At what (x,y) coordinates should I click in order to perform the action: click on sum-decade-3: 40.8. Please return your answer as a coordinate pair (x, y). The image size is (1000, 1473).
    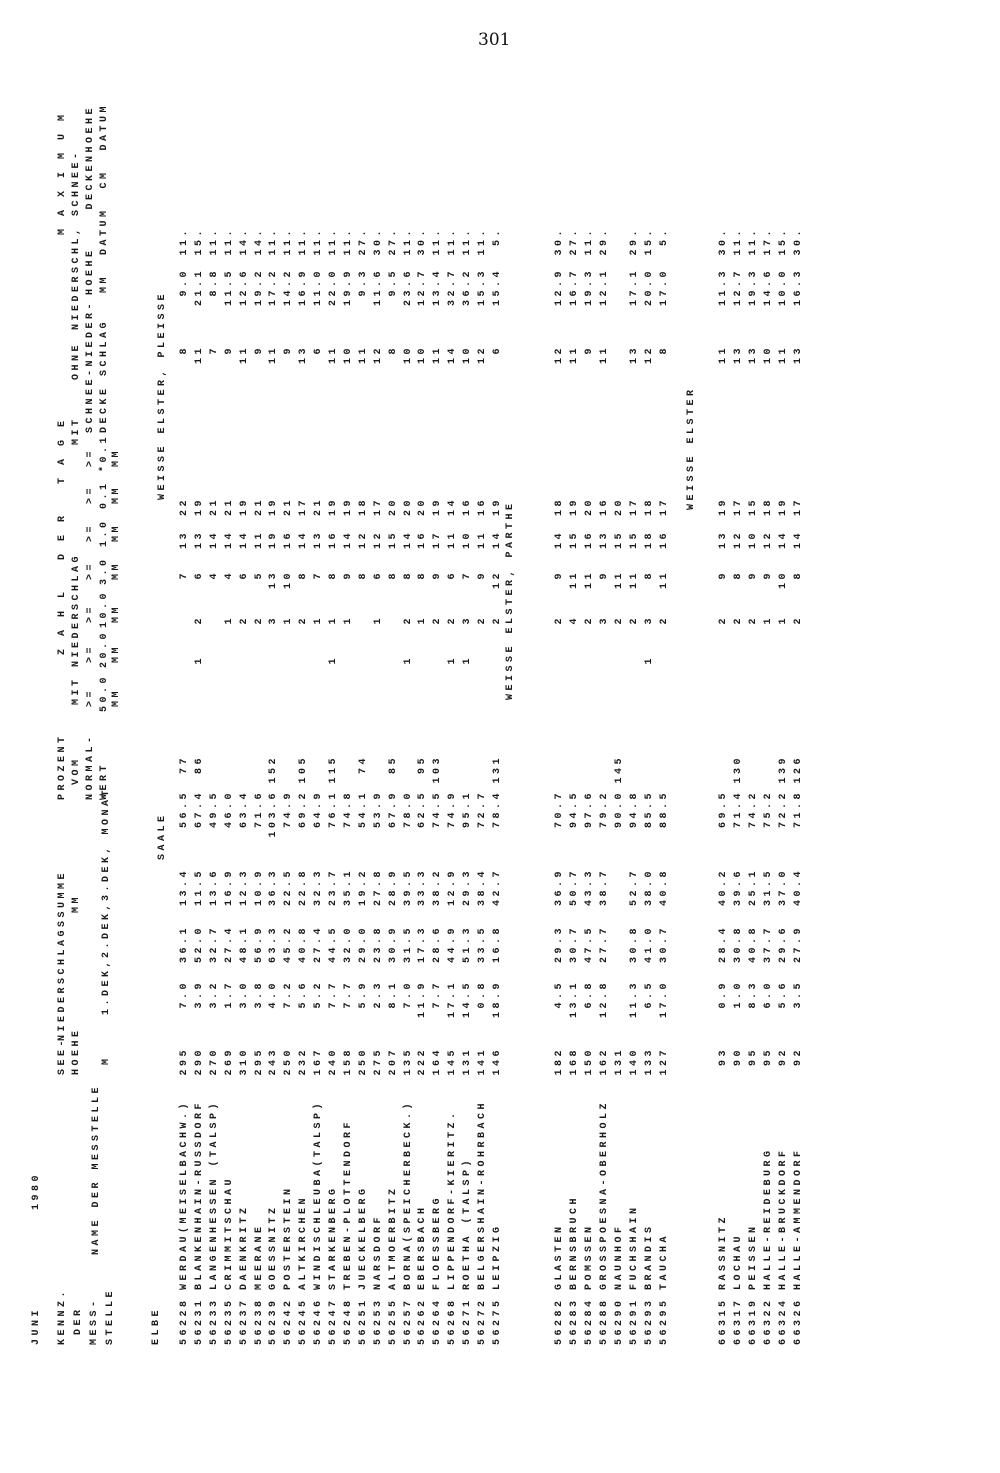
    Looking at the image, I should click on (664, 887).